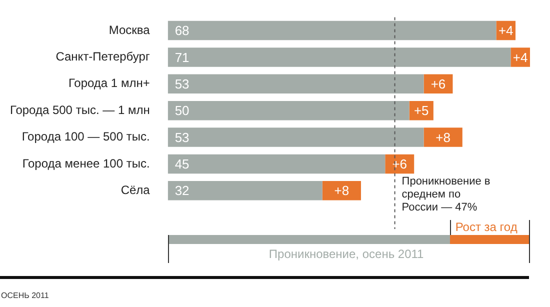 The width and height of the screenshot is (550, 307). What do you see at coordinates (129, 29) in the screenshot?
I see `y-tick-label: Москва` at bounding box center [129, 29].